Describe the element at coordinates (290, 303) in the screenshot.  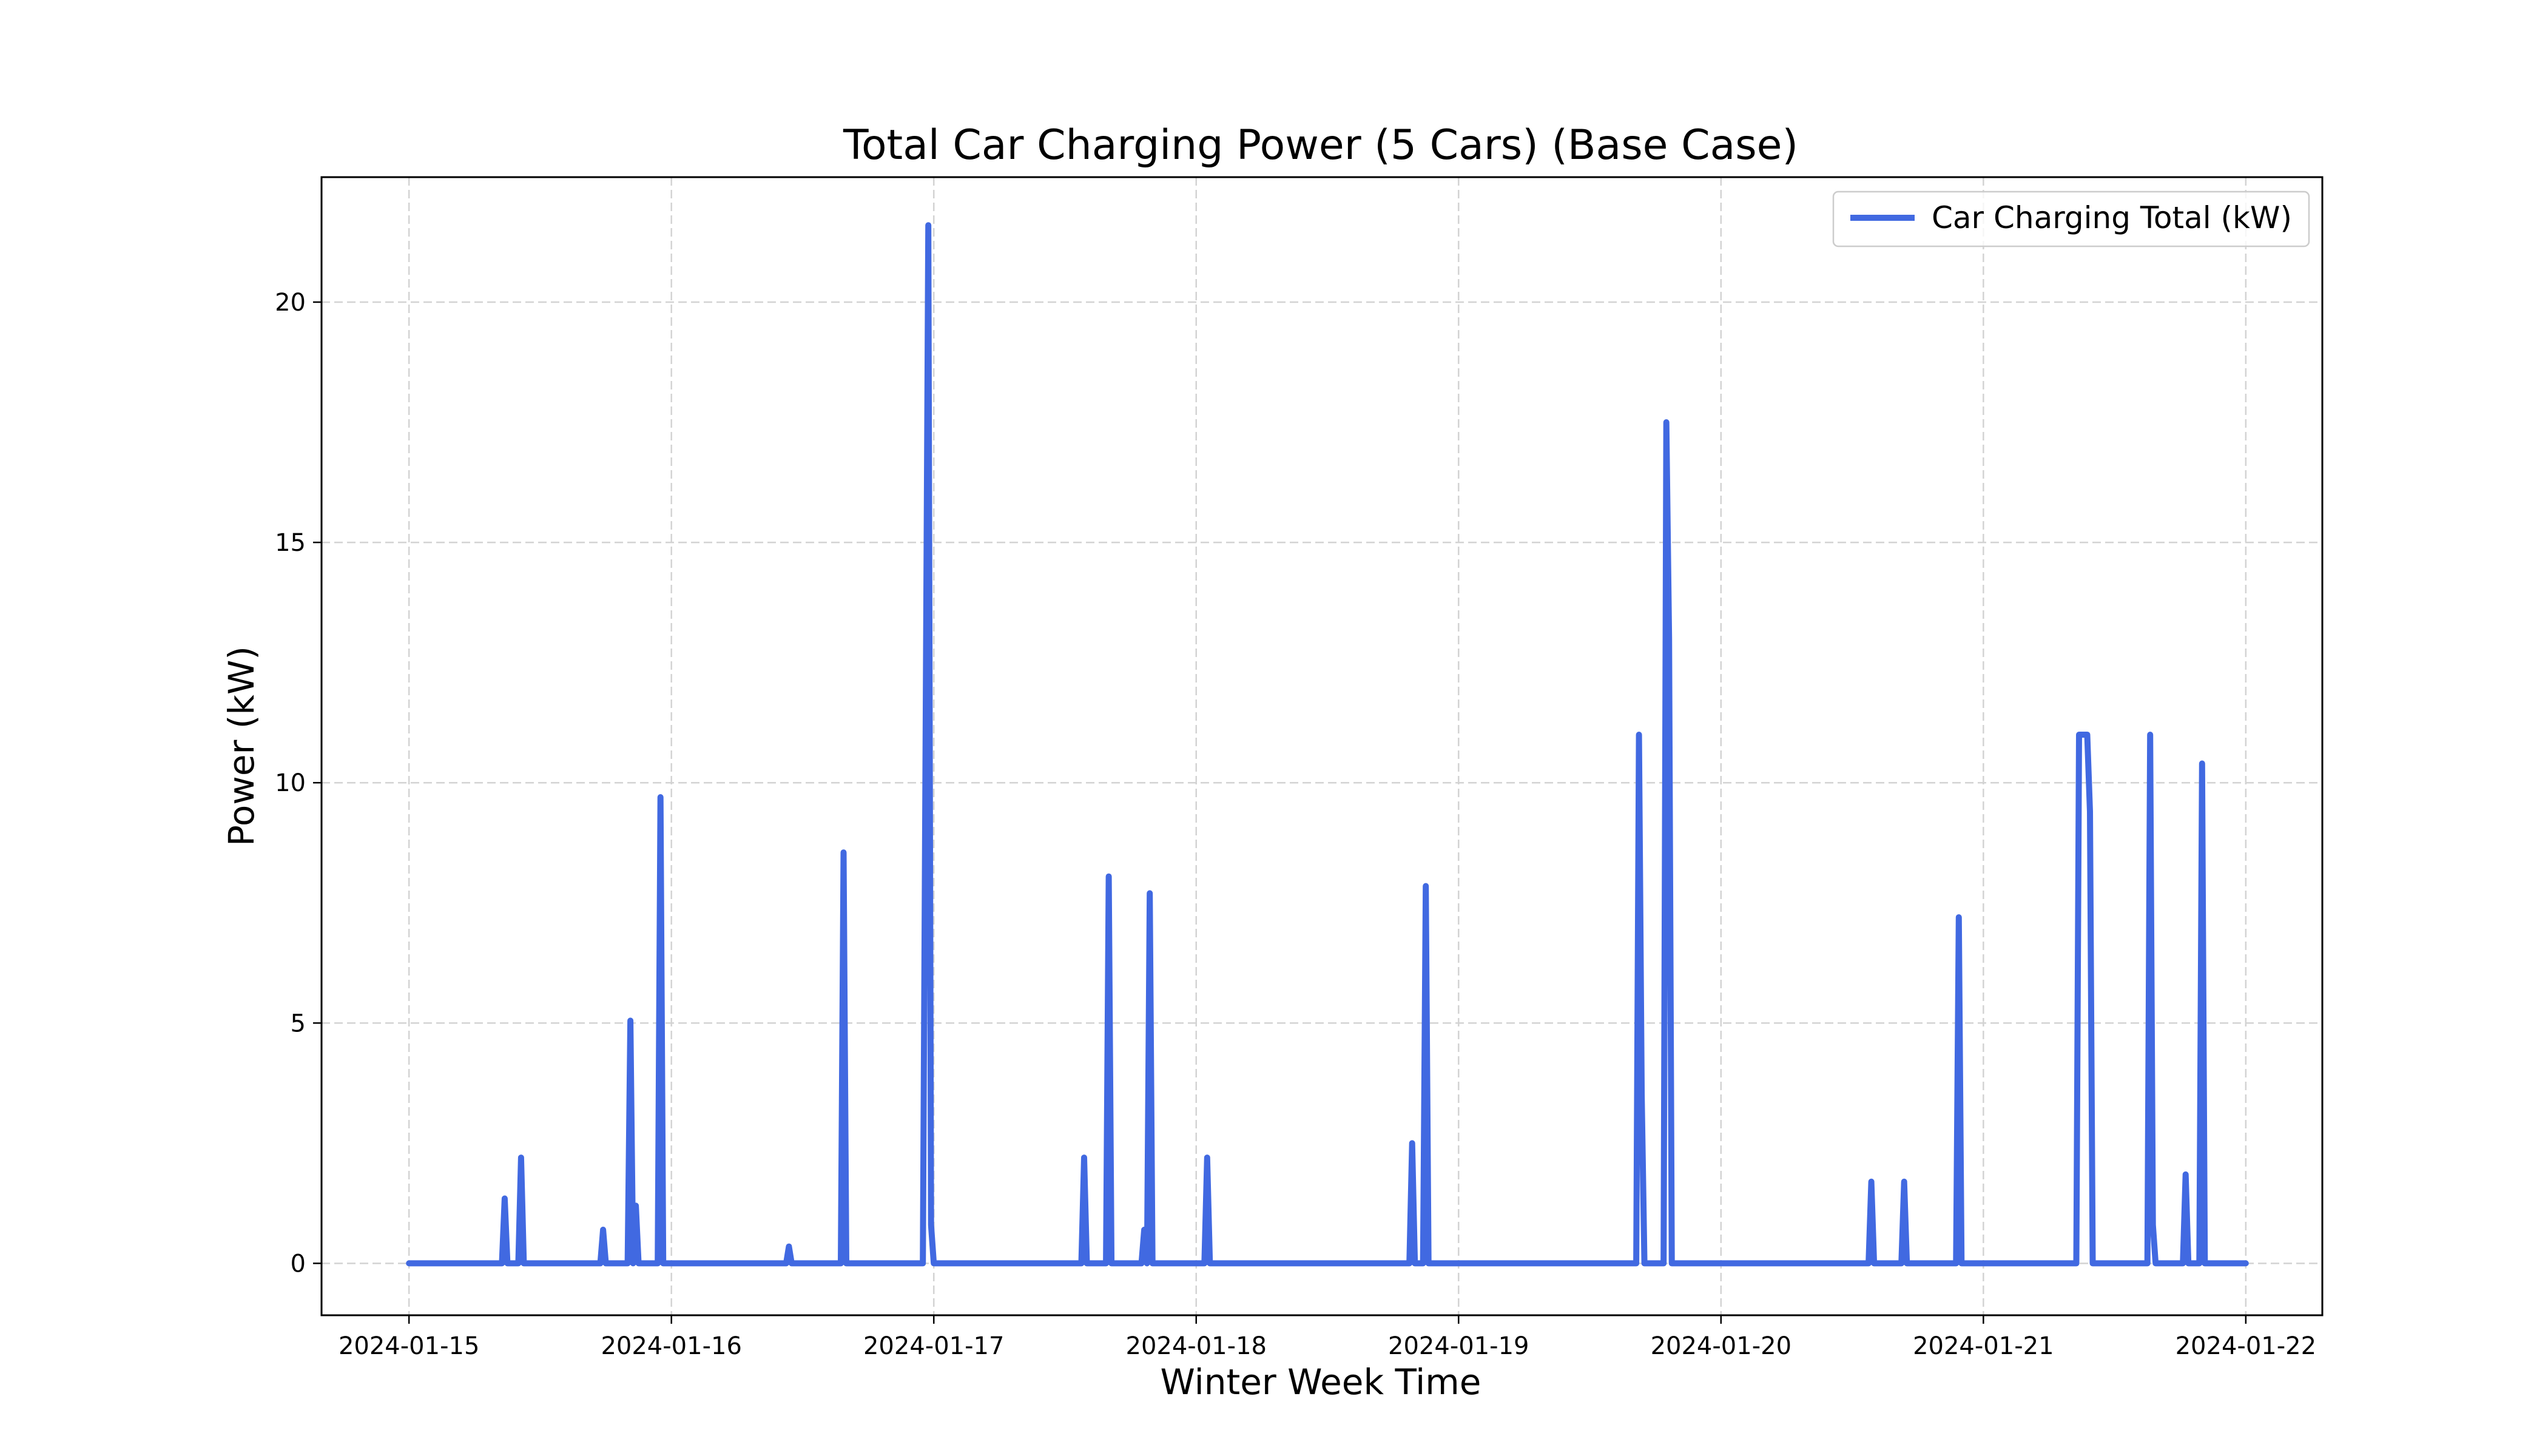
I see `y-tick-label: 20` at that location.